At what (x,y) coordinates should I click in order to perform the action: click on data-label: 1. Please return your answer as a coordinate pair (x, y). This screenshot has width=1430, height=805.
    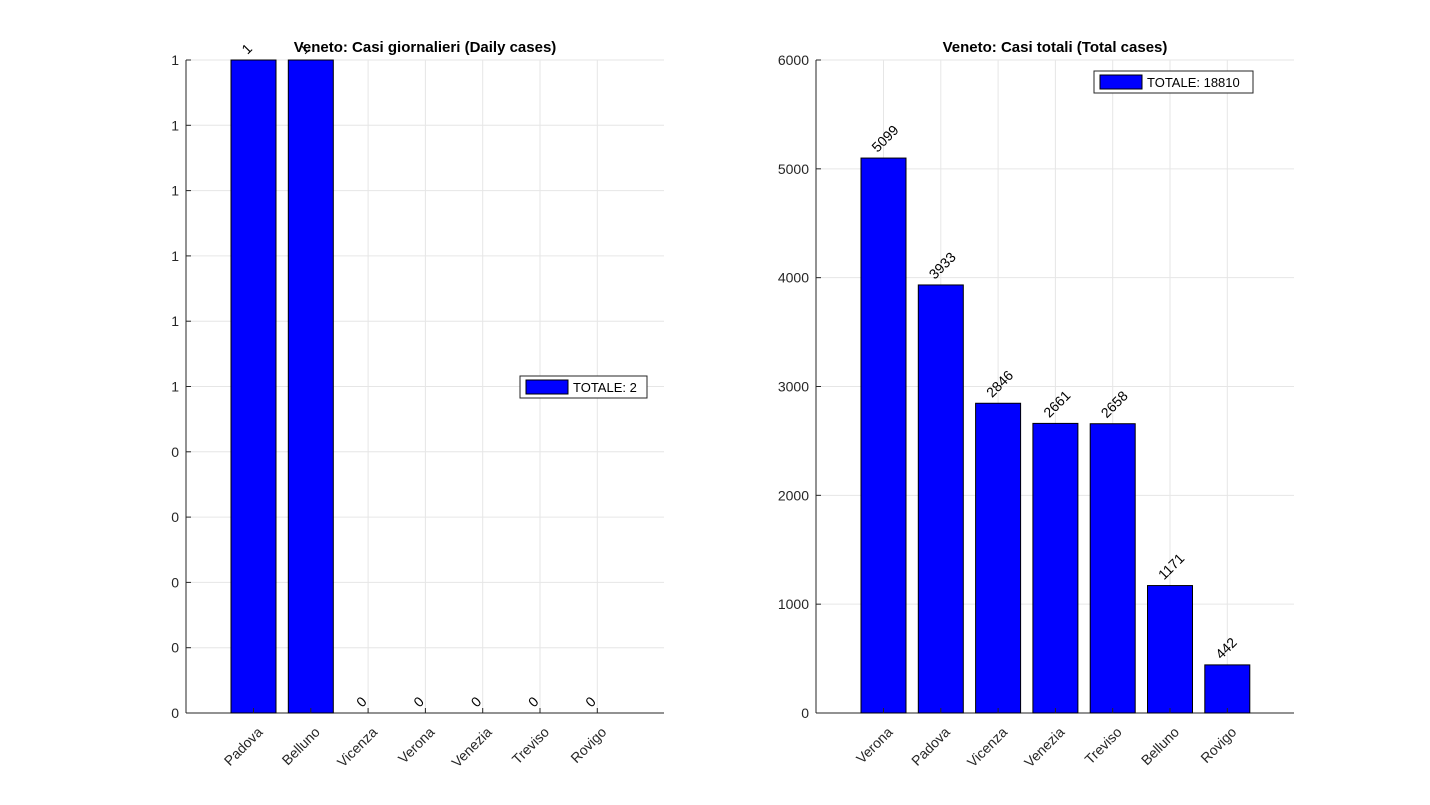
    Looking at the image, I should click on (246, 48).